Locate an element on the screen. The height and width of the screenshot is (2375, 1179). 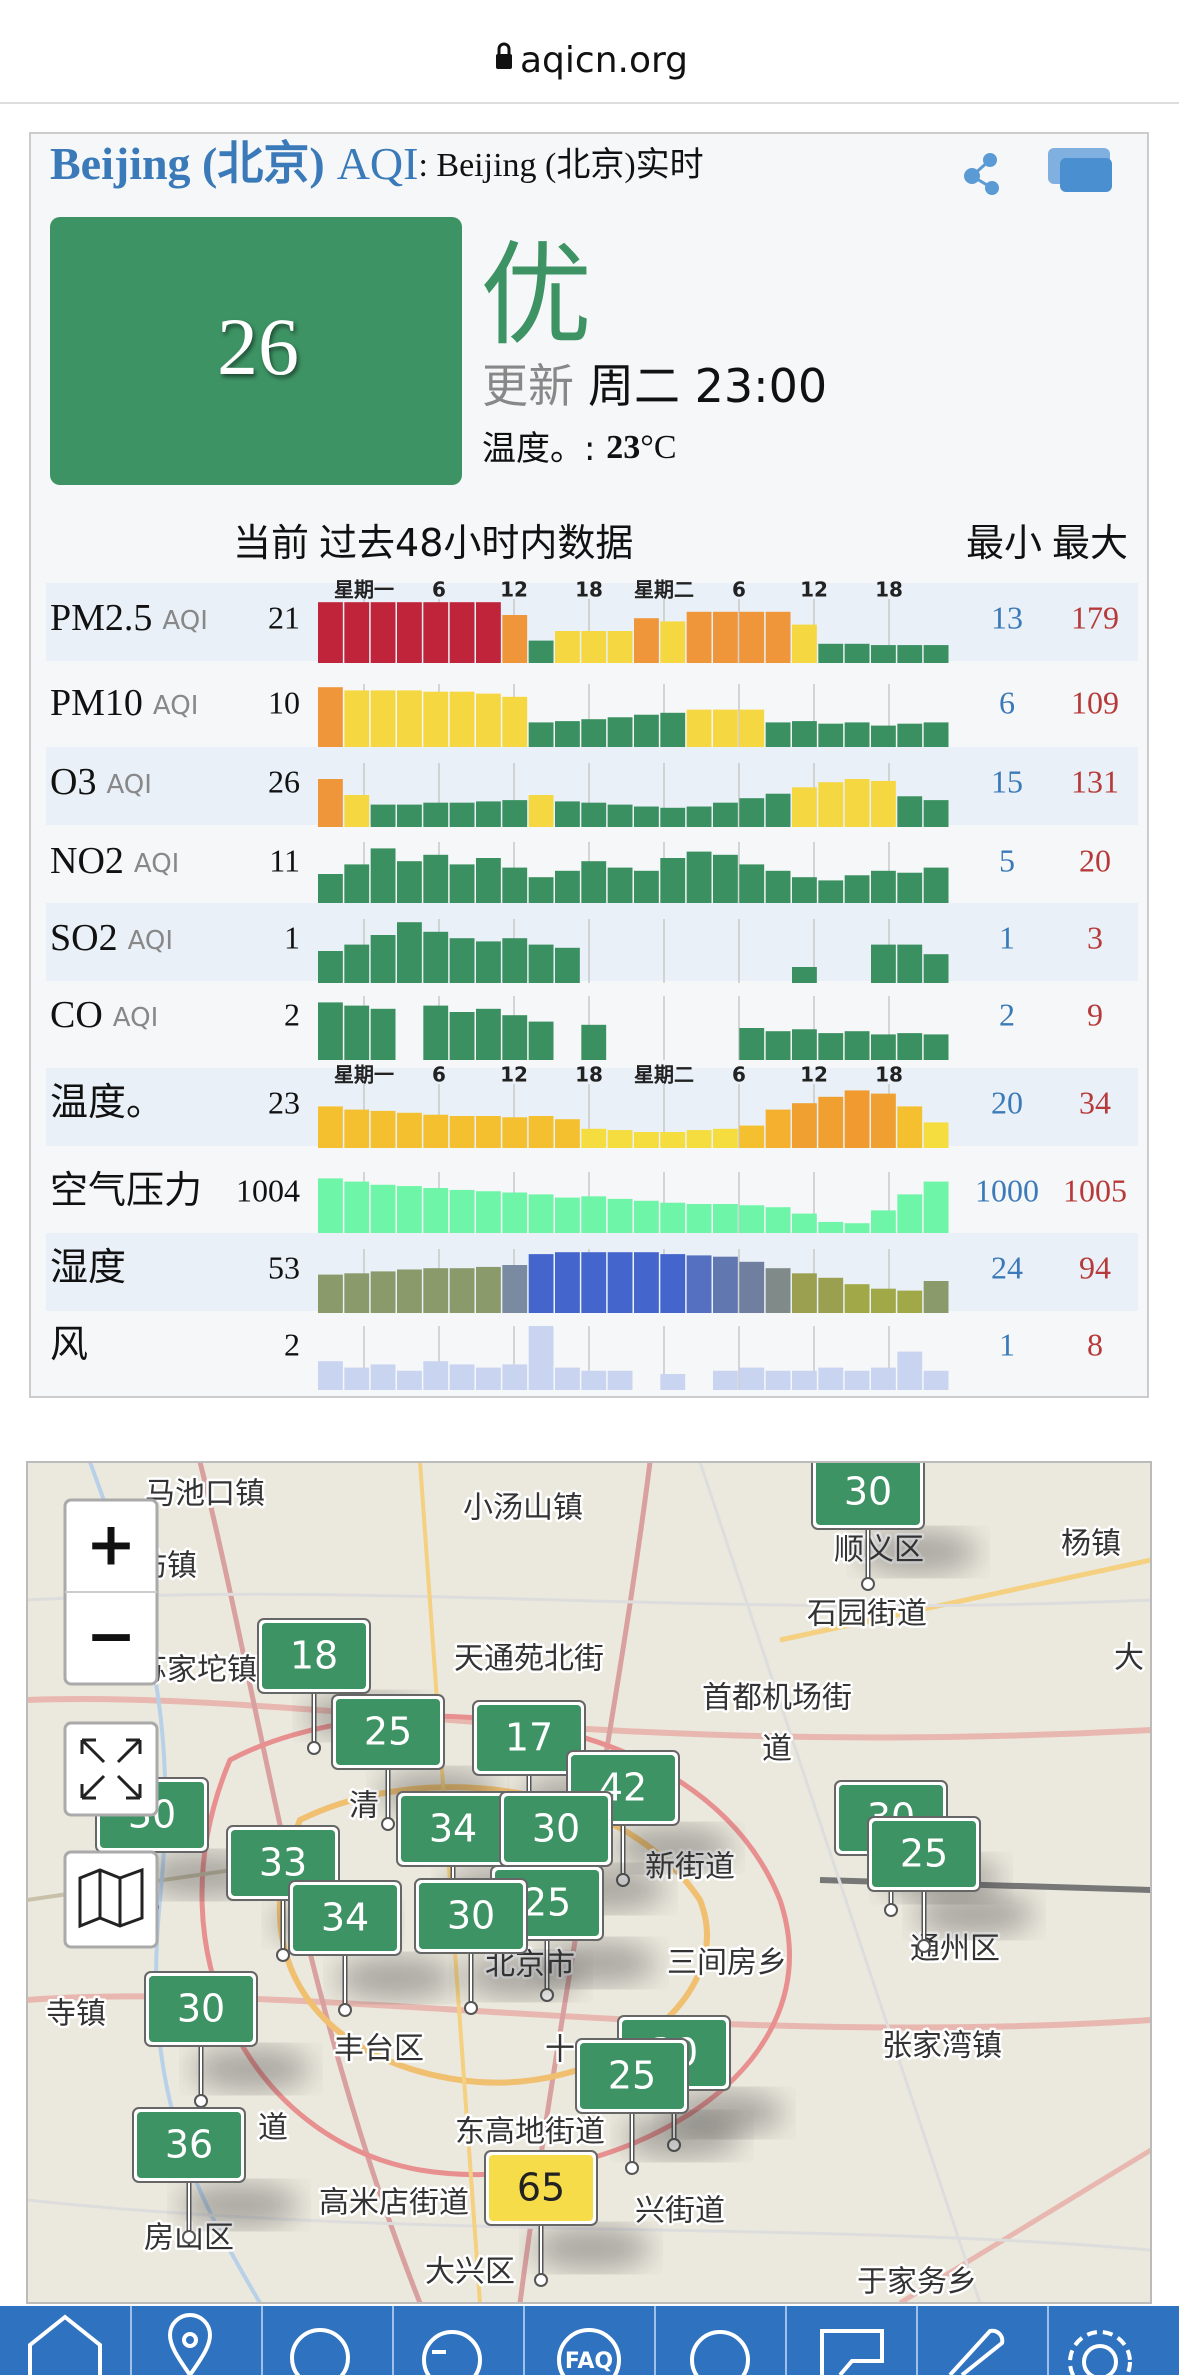
zoom-out: − is located at coordinates (111, 1637).